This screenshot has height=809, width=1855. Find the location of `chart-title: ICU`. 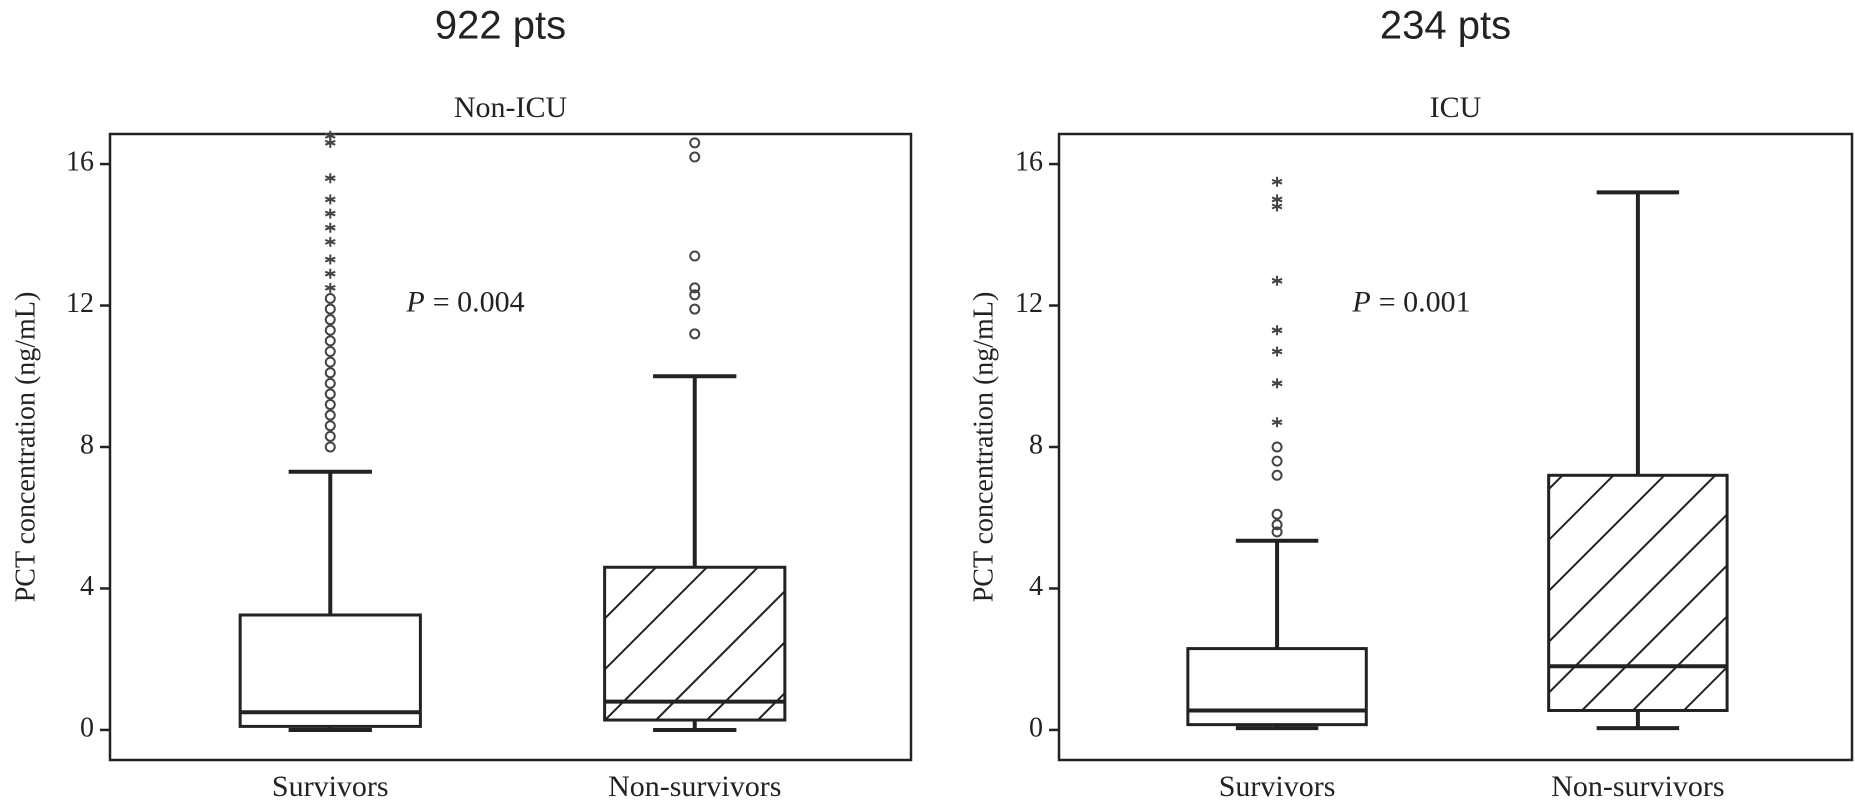

chart-title: ICU is located at coordinates (1456, 107).